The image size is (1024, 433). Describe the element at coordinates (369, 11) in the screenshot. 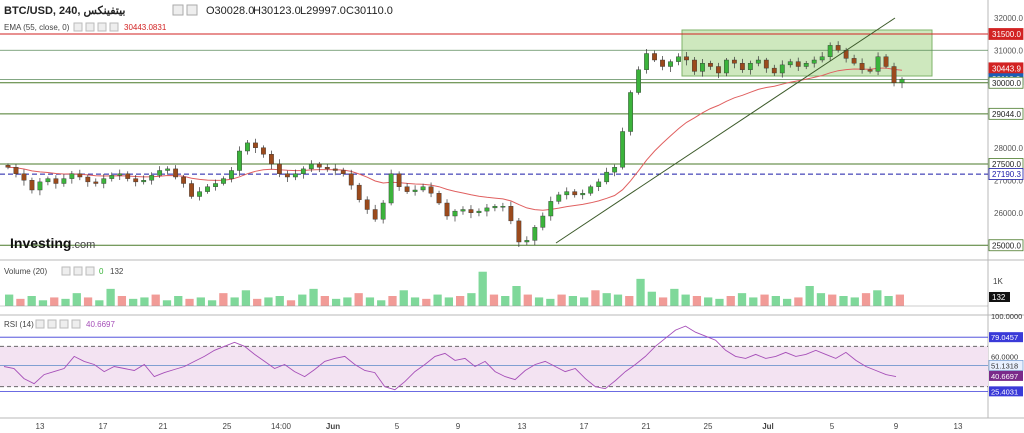

I see `ohlc-close: C30110.0` at that location.